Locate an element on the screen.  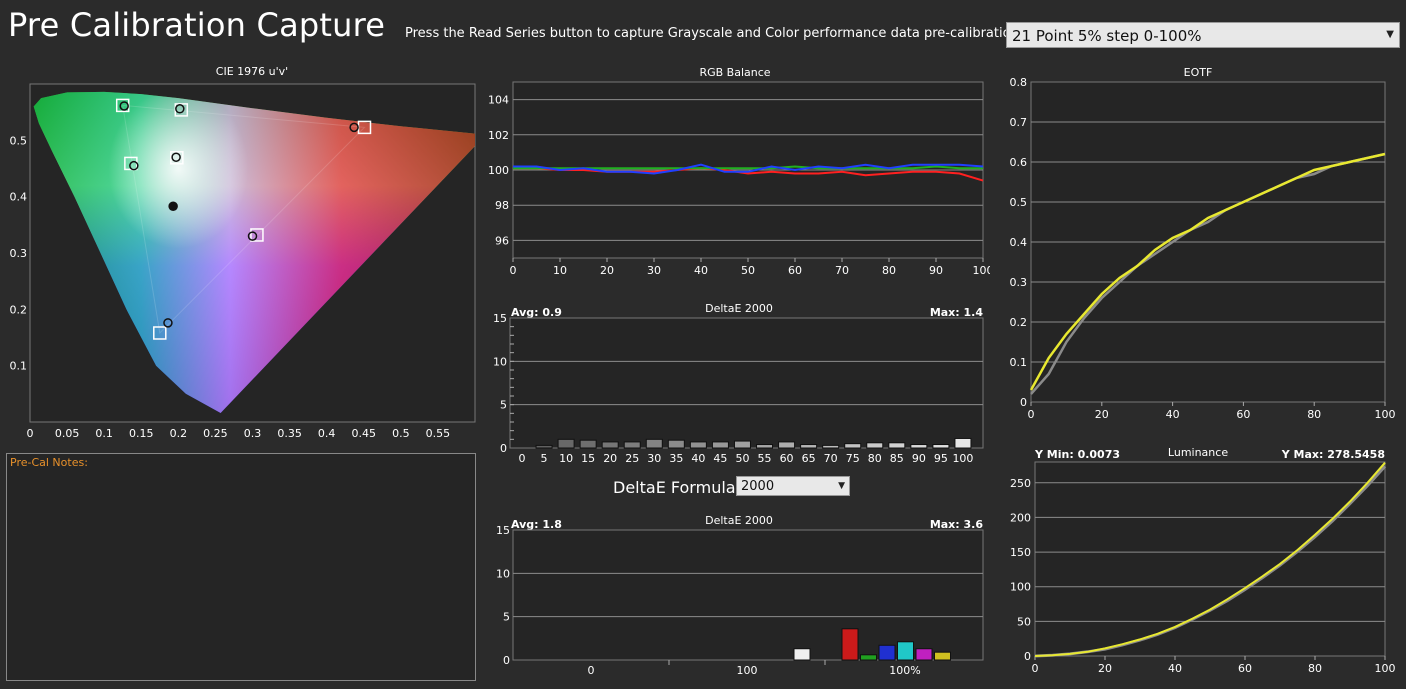
de-gray-y-tick: 5 is located at coordinates (503, 405).